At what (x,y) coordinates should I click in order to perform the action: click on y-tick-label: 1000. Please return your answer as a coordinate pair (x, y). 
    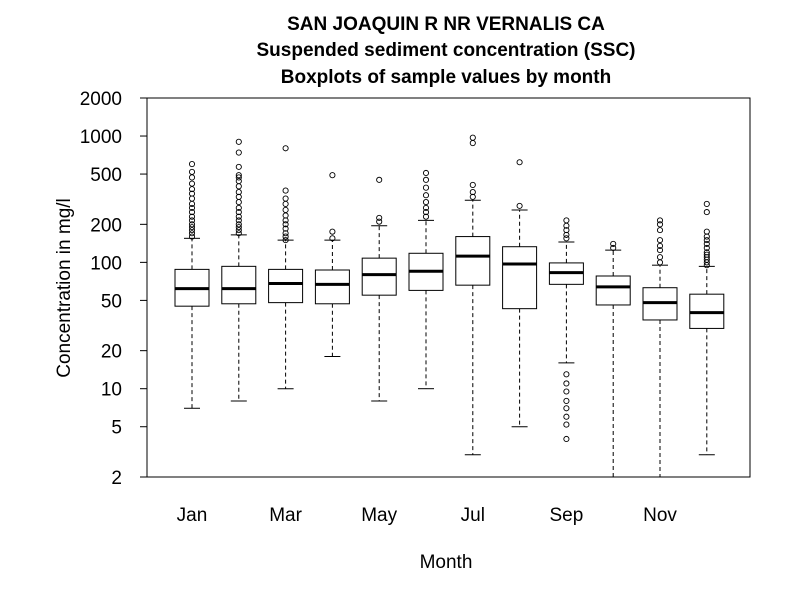
    Looking at the image, I should click on (101, 137).